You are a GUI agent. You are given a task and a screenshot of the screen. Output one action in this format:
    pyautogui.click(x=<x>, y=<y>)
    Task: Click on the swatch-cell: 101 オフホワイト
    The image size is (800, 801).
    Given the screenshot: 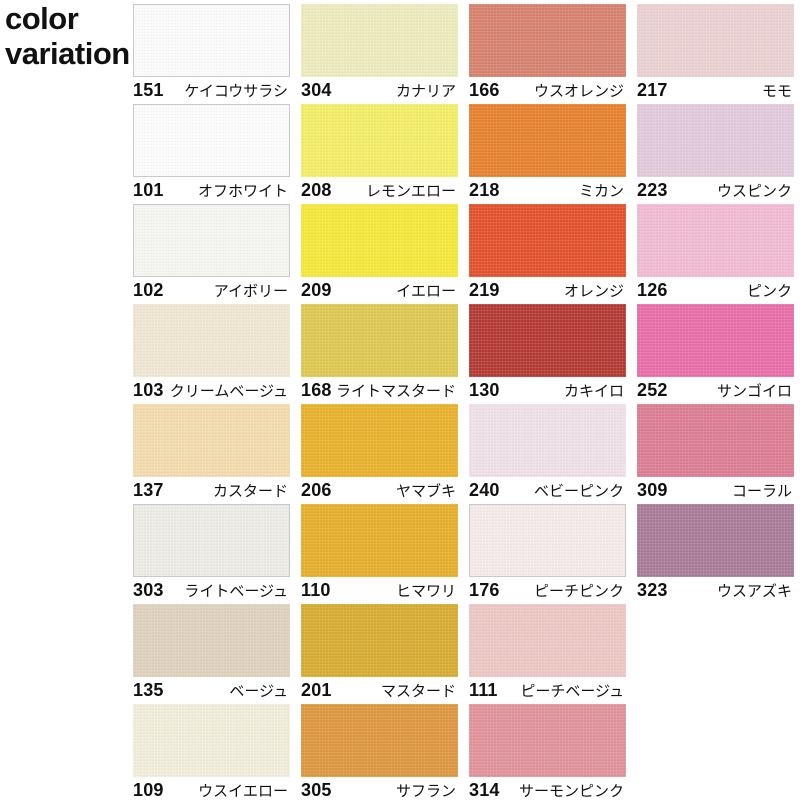 What is the action you would take?
    pyautogui.click(x=211, y=150)
    